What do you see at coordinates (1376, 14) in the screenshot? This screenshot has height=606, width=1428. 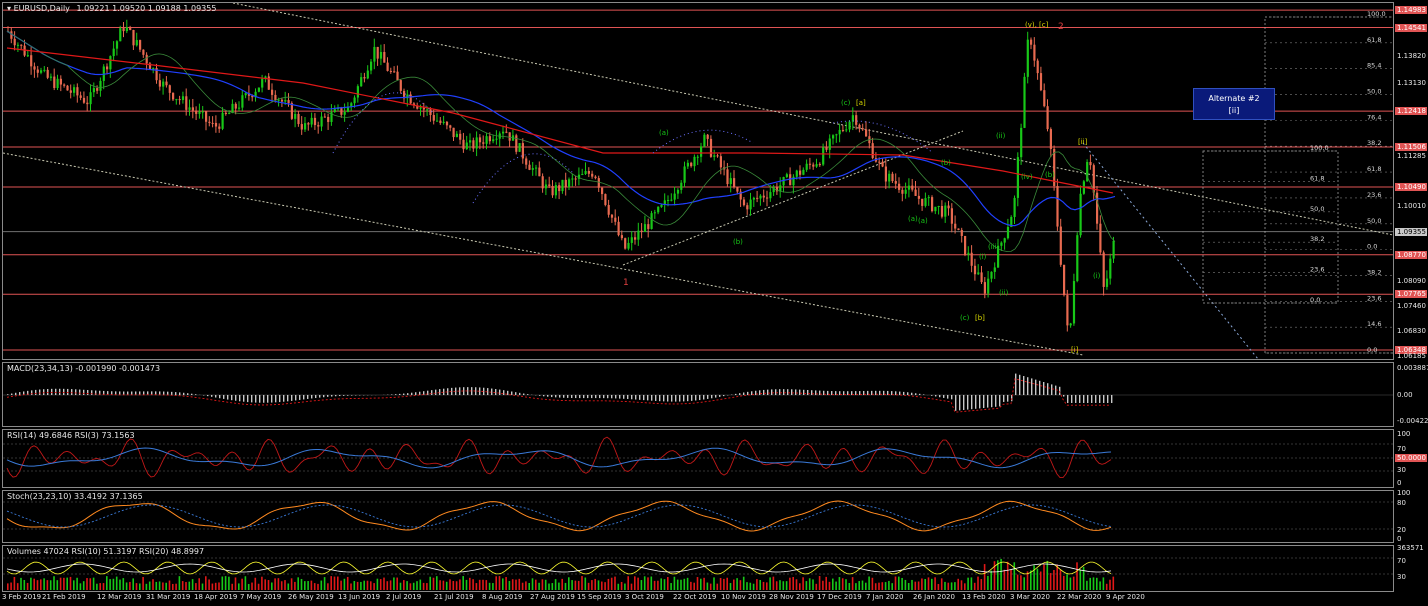 I see `fib-level-label: 100.0` at bounding box center [1376, 14].